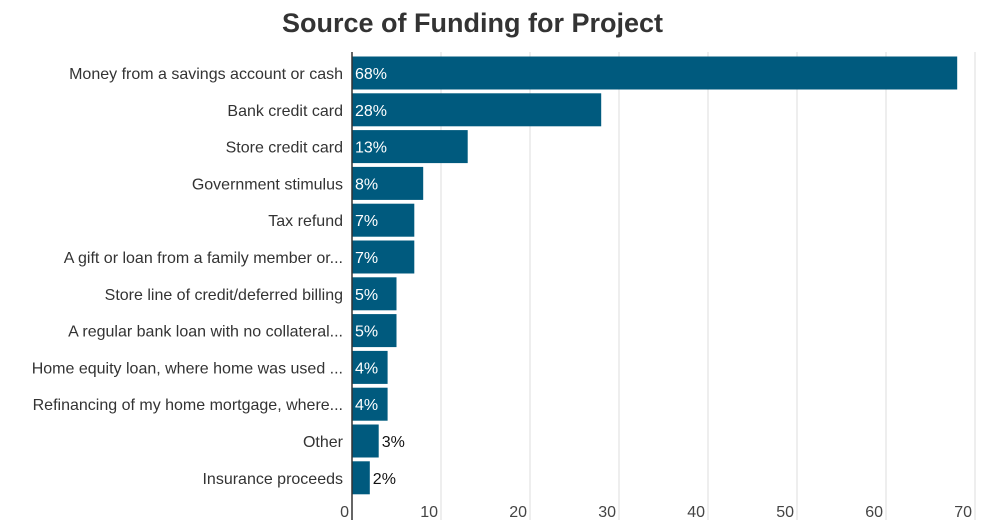 The height and width of the screenshot is (521, 997). What do you see at coordinates (371, 148) in the screenshot?
I see `data-label: 13%` at bounding box center [371, 148].